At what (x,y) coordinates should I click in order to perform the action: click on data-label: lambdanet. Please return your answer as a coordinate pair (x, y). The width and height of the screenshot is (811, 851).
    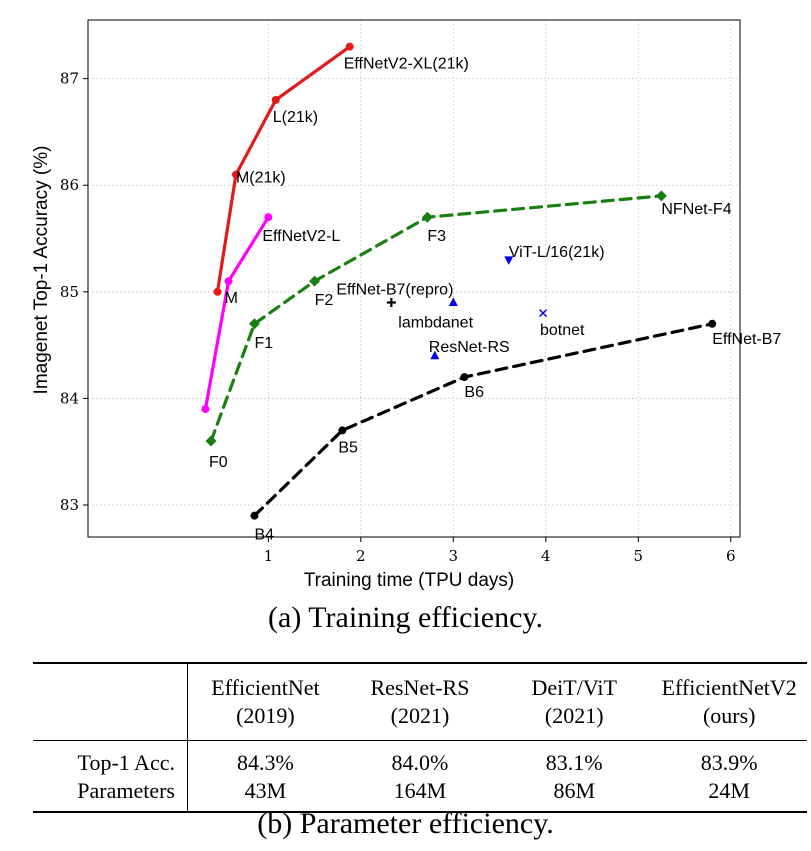
    Looking at the image, I should click on (435, 322).